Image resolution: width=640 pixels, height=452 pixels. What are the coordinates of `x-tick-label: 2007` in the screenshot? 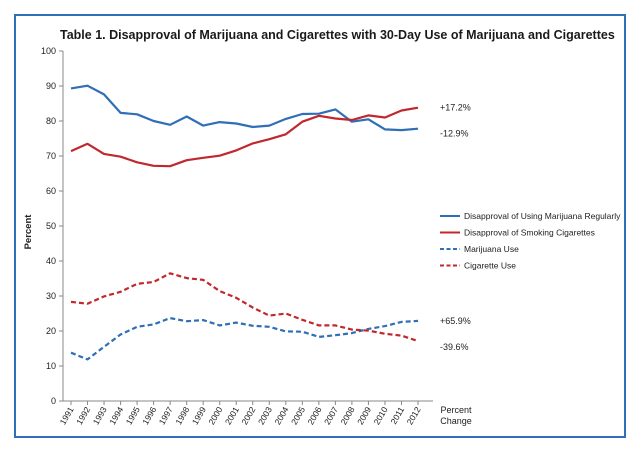 It's located at (331, 416).